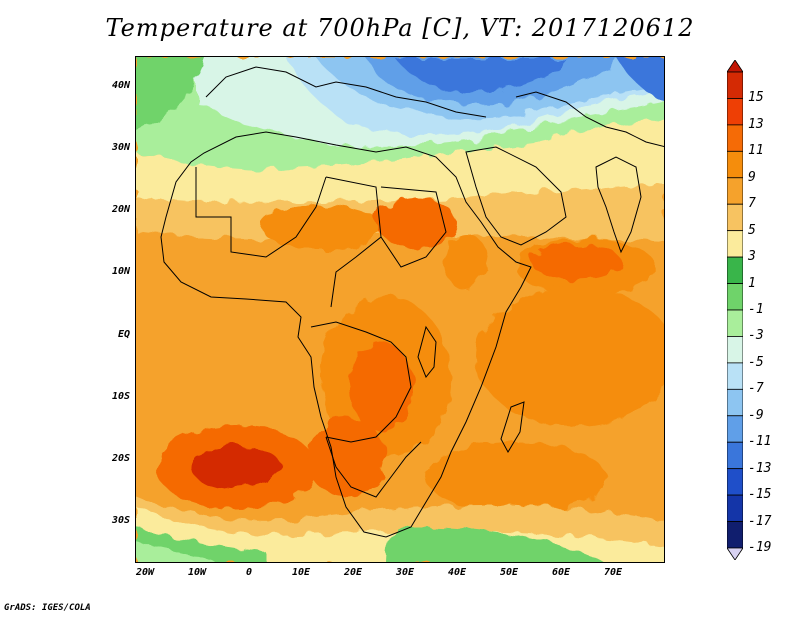 This screenshot has width=800, height=618. What do you see at coordinates (756, 98) in the screenshot?
I see `colorbar-label: 15` at bounding box center [756, 98].